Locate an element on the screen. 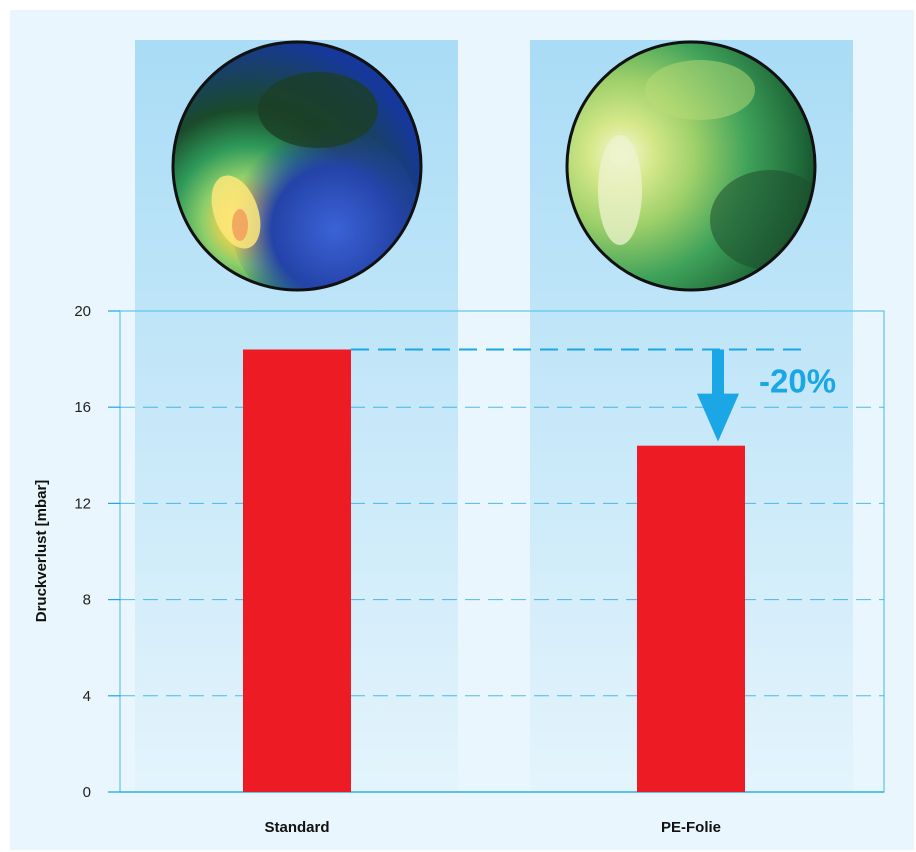 This screenshot has width=916, height=852. y-axis-label: Druckverlust [mbar] is located at coordinates (41, 551).